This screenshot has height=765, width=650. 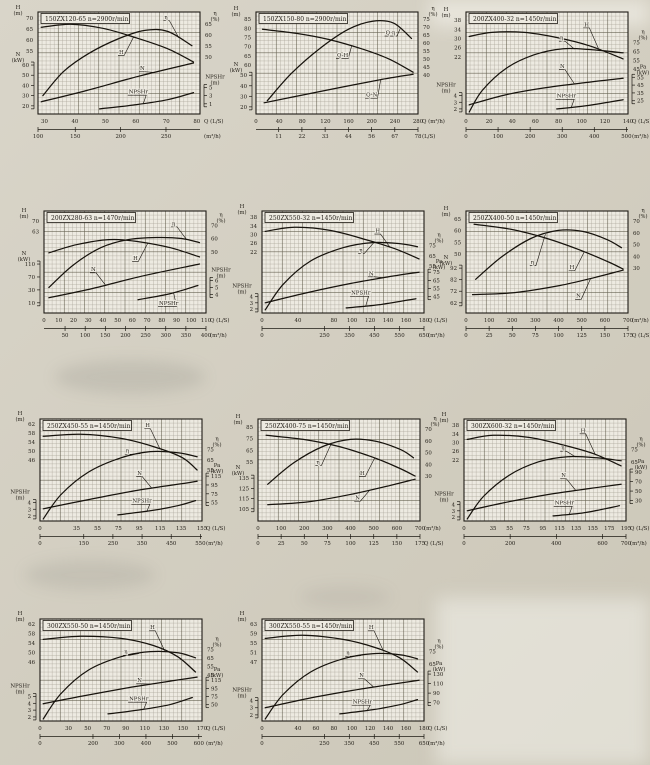 What do you see at coordinates (418, 122) in the screenshot?
I see `x-tick-label: 280` at bounding box center [418, 122].